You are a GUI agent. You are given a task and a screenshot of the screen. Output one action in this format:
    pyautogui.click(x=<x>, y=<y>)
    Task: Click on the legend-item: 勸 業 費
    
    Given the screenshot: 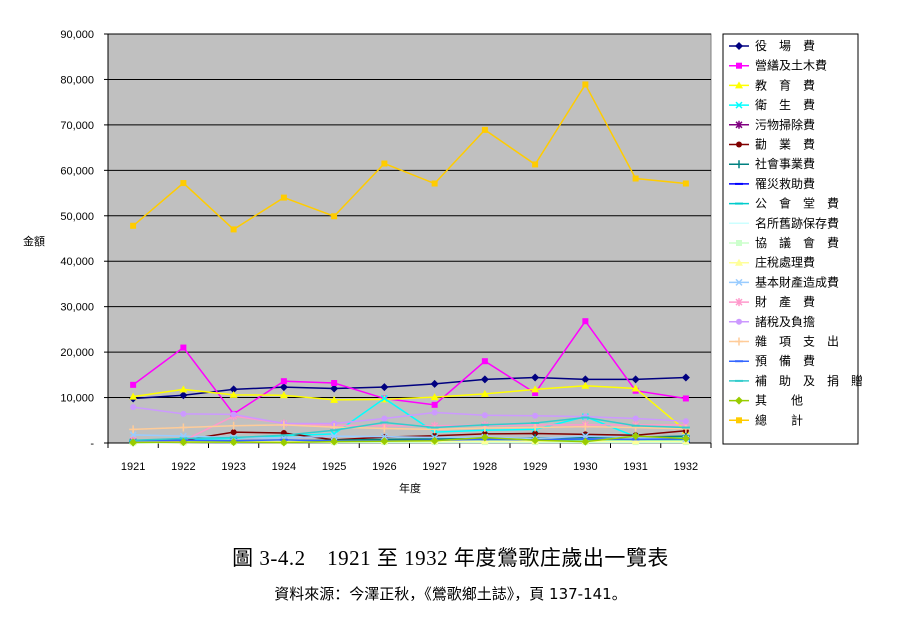 What is the action you would take?
    pyautogui.click(x=772, y=144)
    